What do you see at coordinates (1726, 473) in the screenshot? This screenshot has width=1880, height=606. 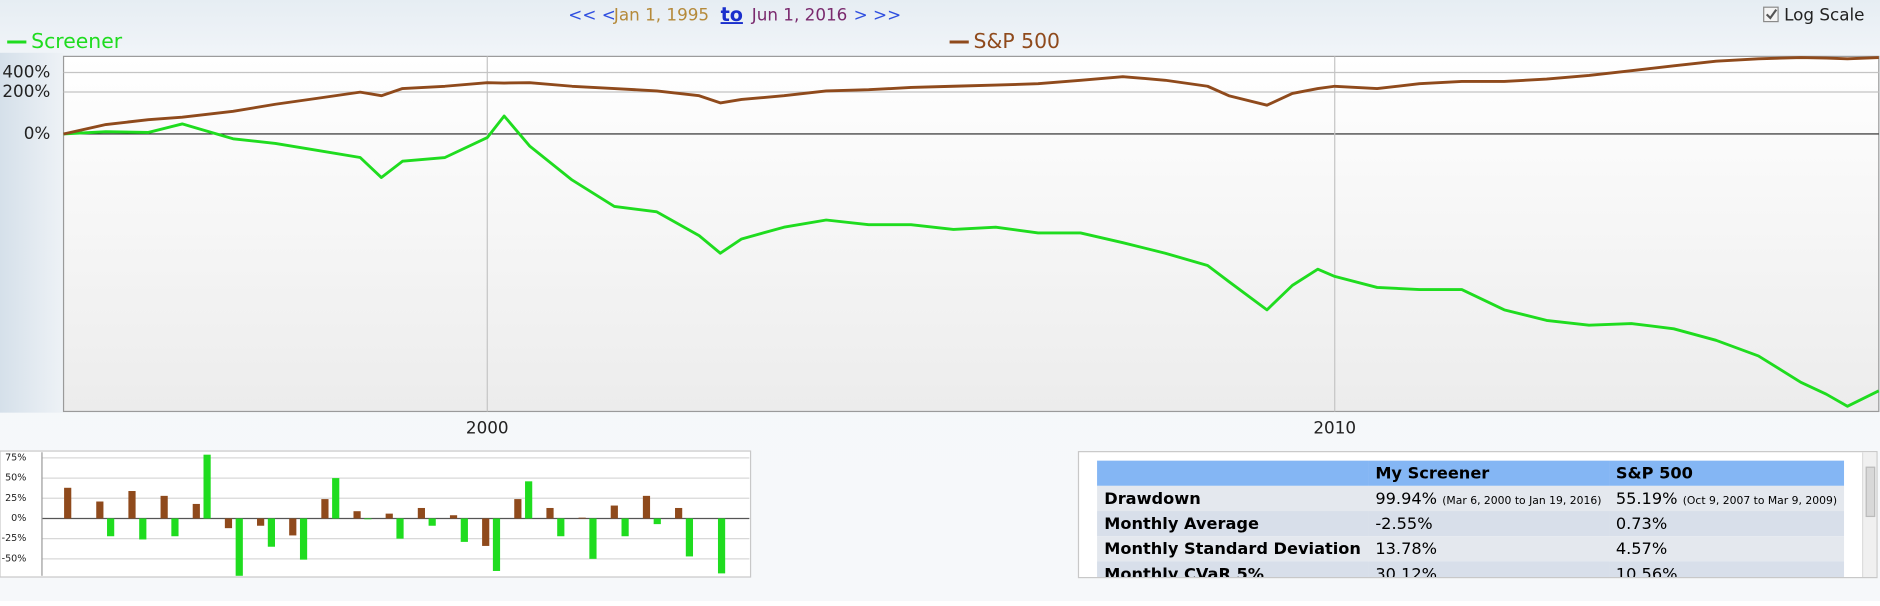 I see `header-cell: S&P 500` at bounding box center [1726, 473].